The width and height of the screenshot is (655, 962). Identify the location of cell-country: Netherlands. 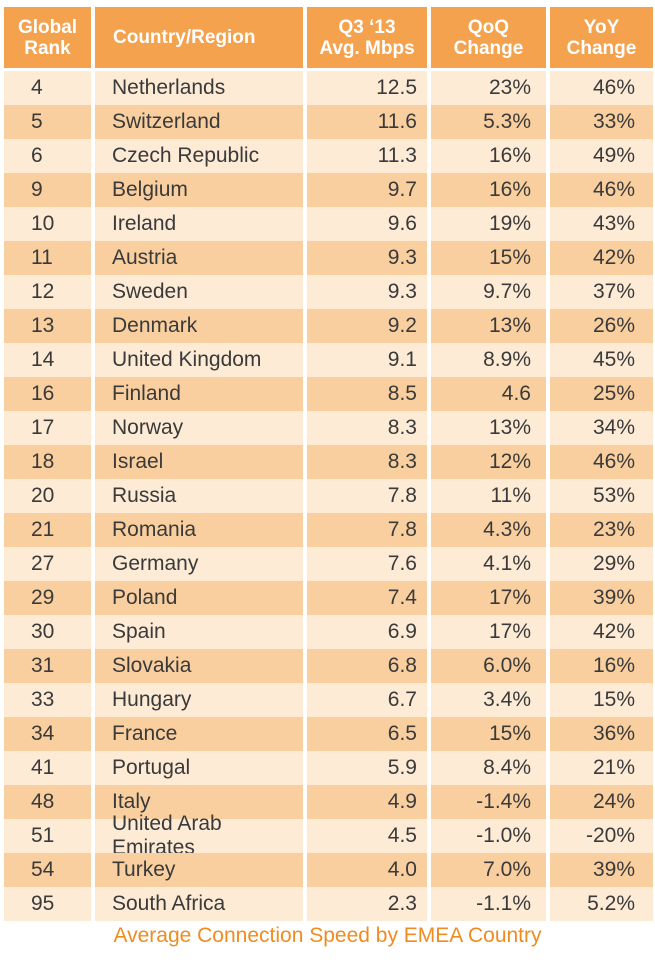
(199, 88).